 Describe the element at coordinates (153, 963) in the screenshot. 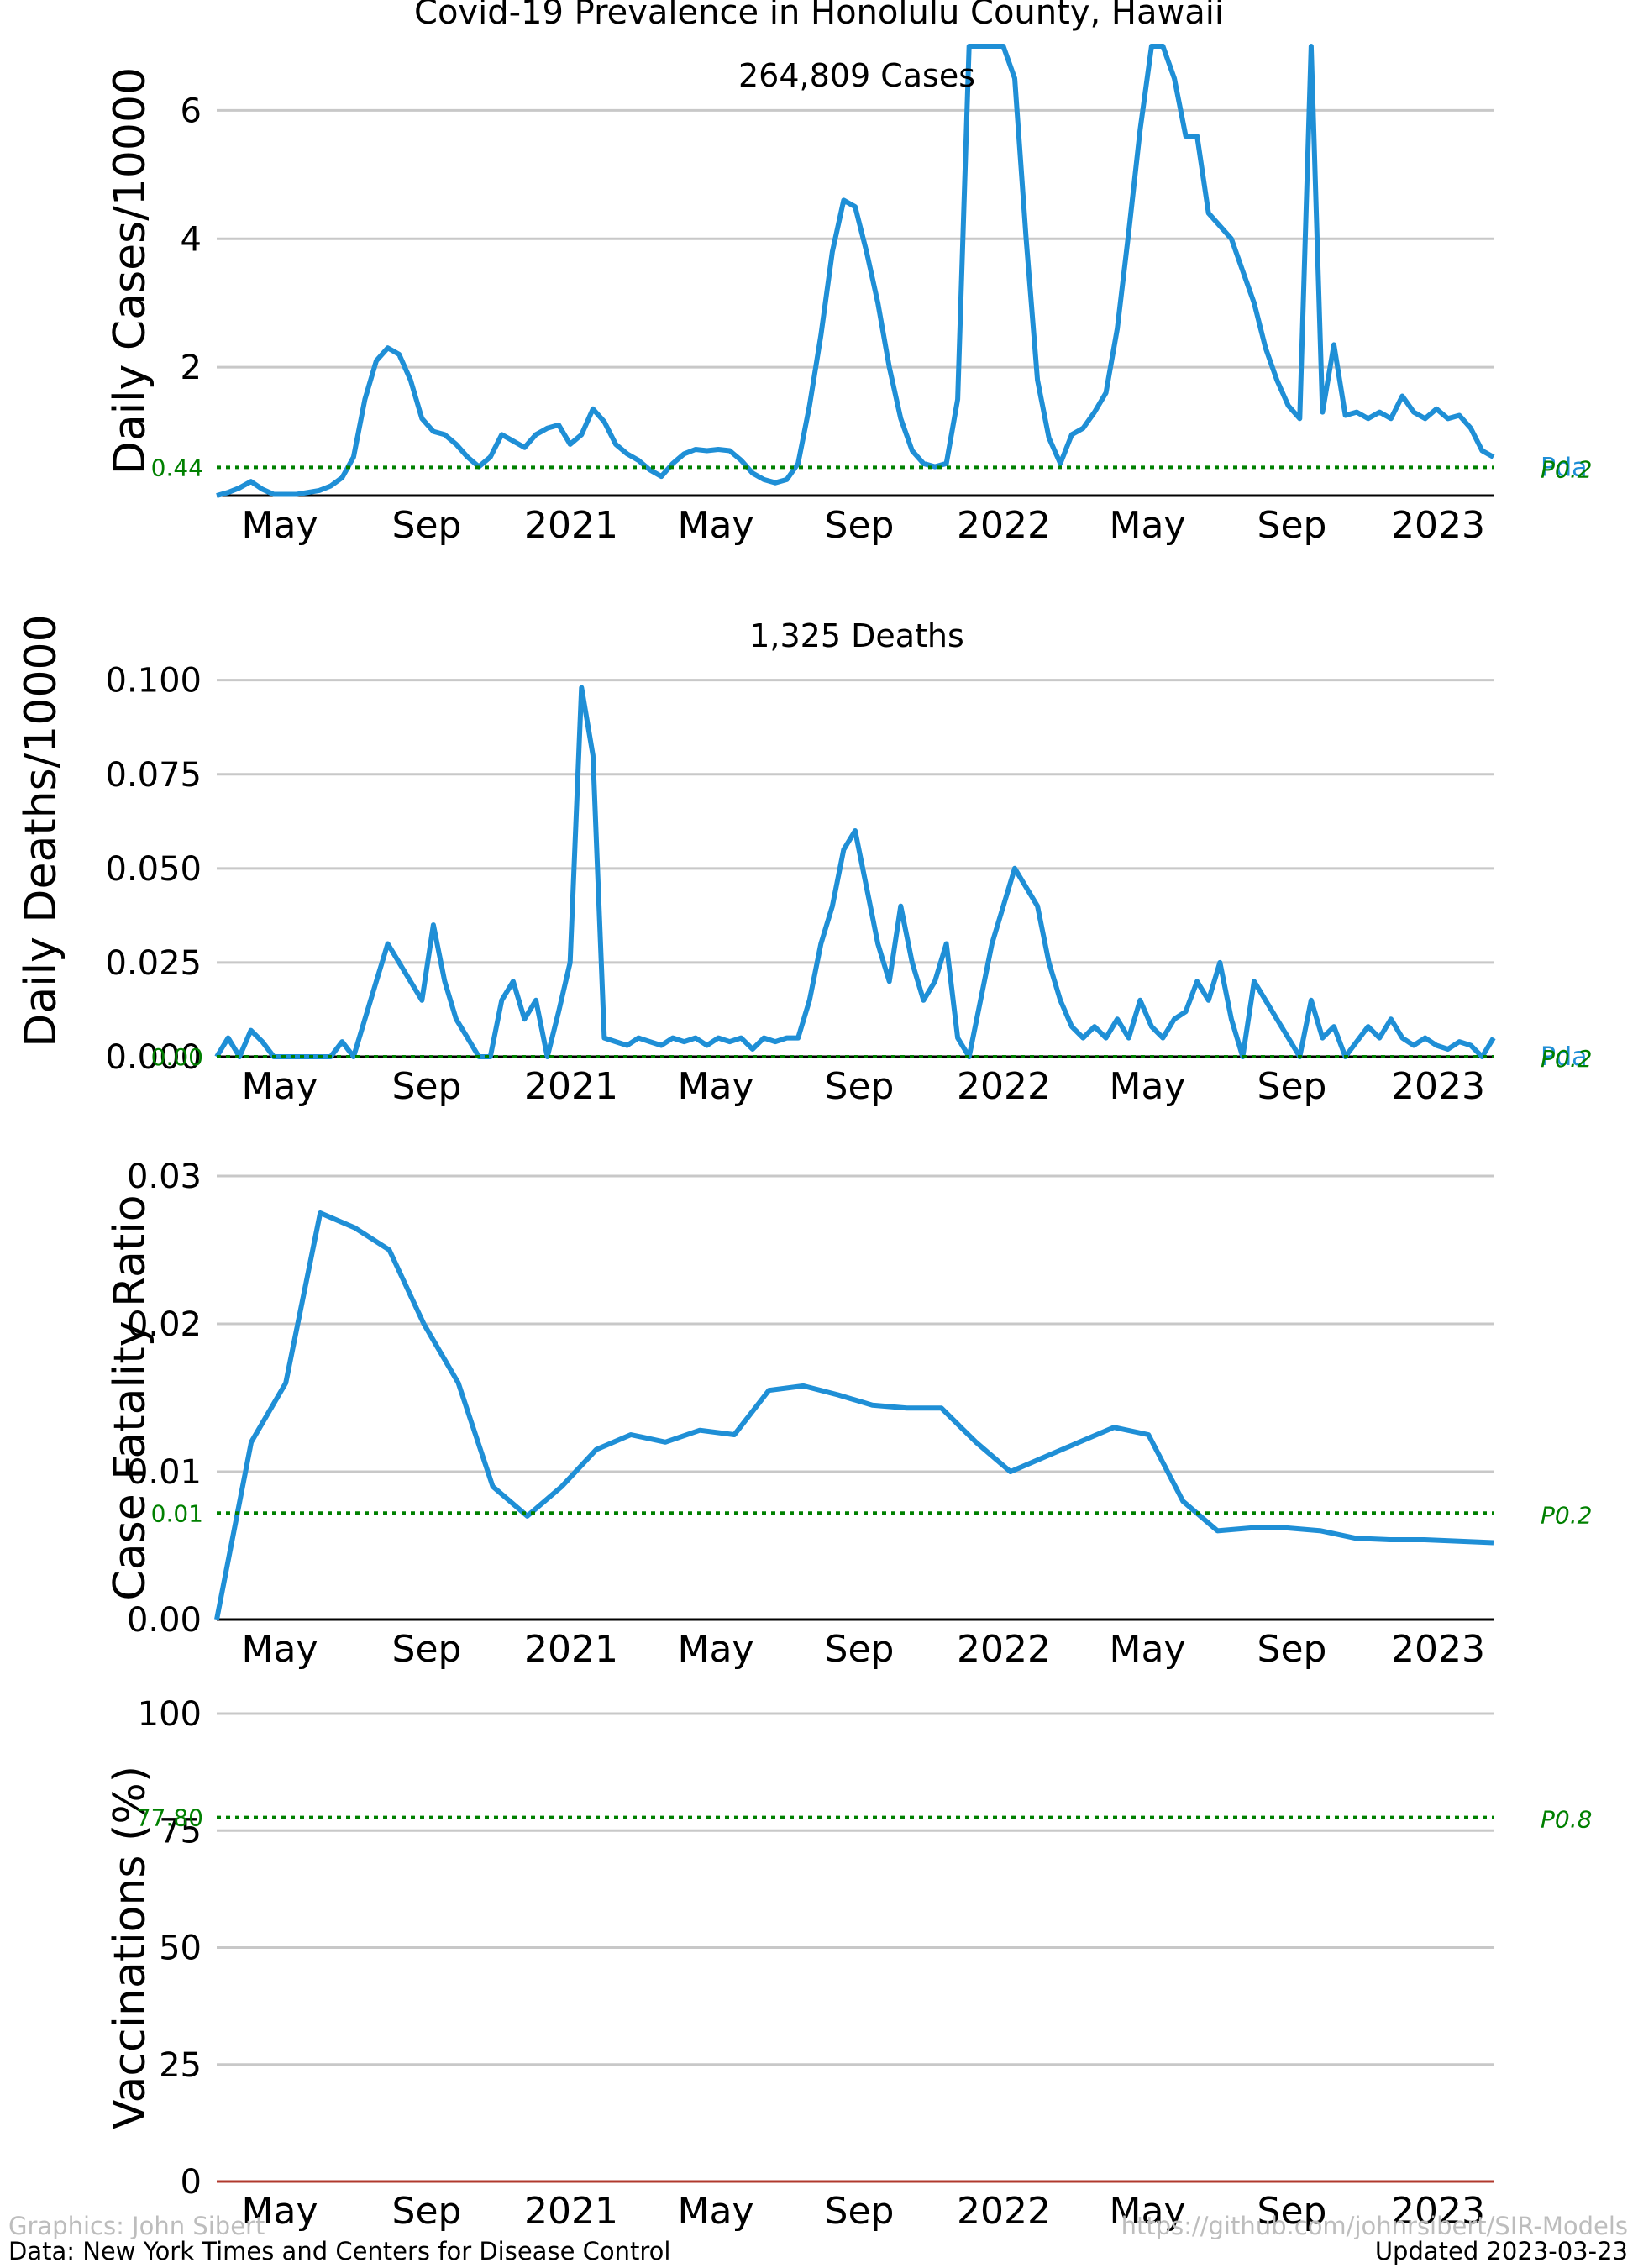

I see `y-tick-label: 0.025` at that location.